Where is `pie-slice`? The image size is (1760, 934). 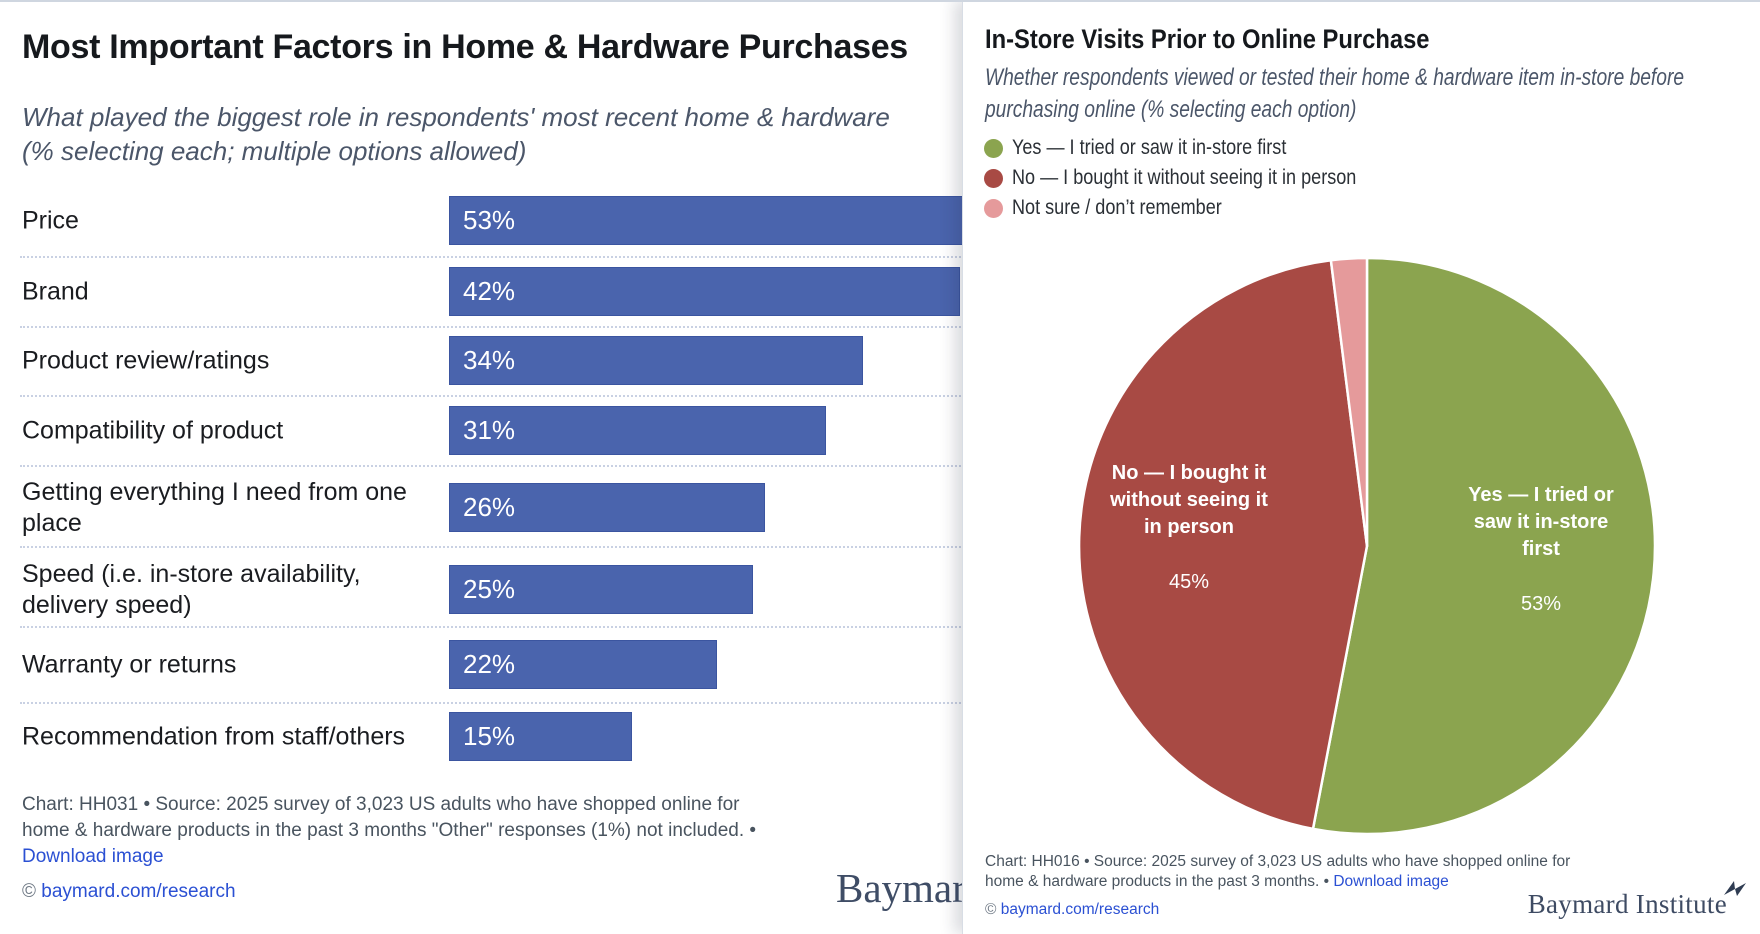
pie-slice is located at coordinates (1349, 402).